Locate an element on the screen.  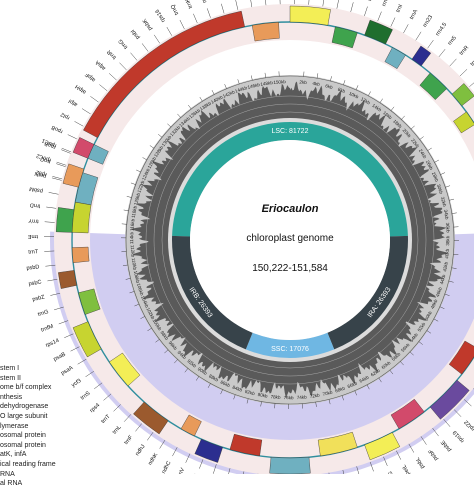
gene-label: trnK is located at coordinates (190, 4).